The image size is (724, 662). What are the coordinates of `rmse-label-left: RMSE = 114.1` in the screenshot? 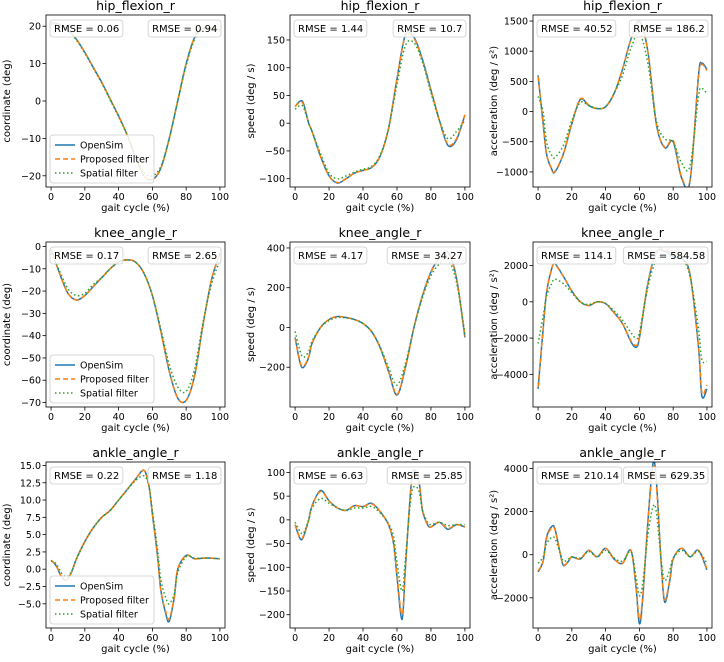 It's located at (577, 256).